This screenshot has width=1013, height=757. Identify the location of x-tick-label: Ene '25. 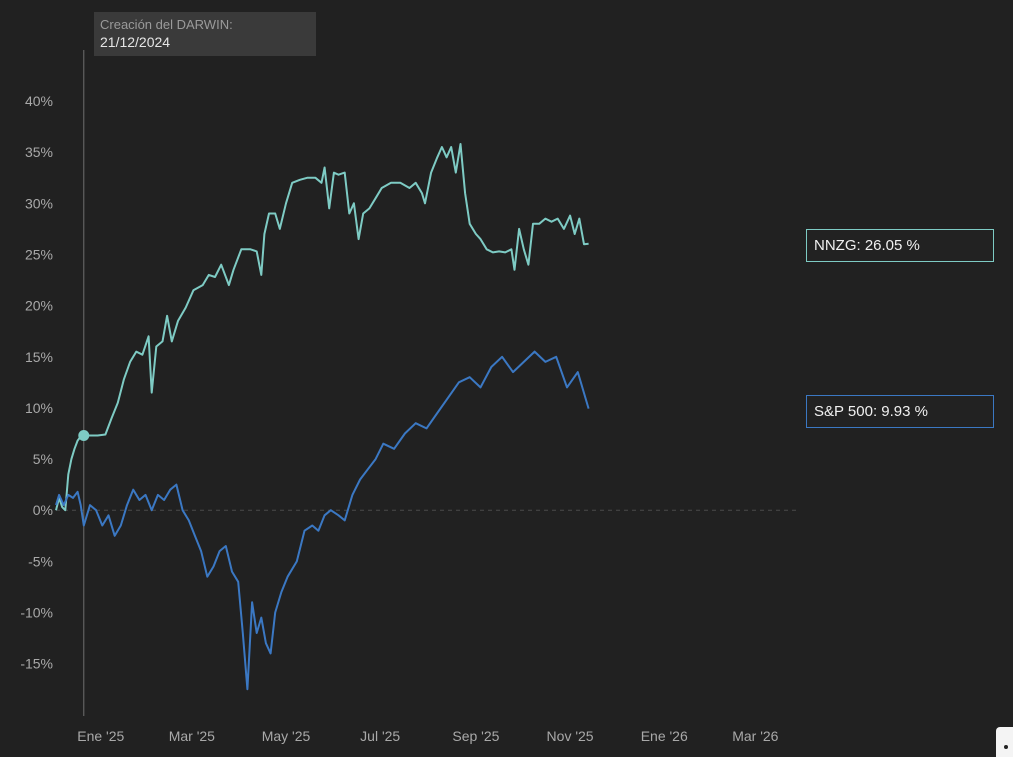
(100, 736).